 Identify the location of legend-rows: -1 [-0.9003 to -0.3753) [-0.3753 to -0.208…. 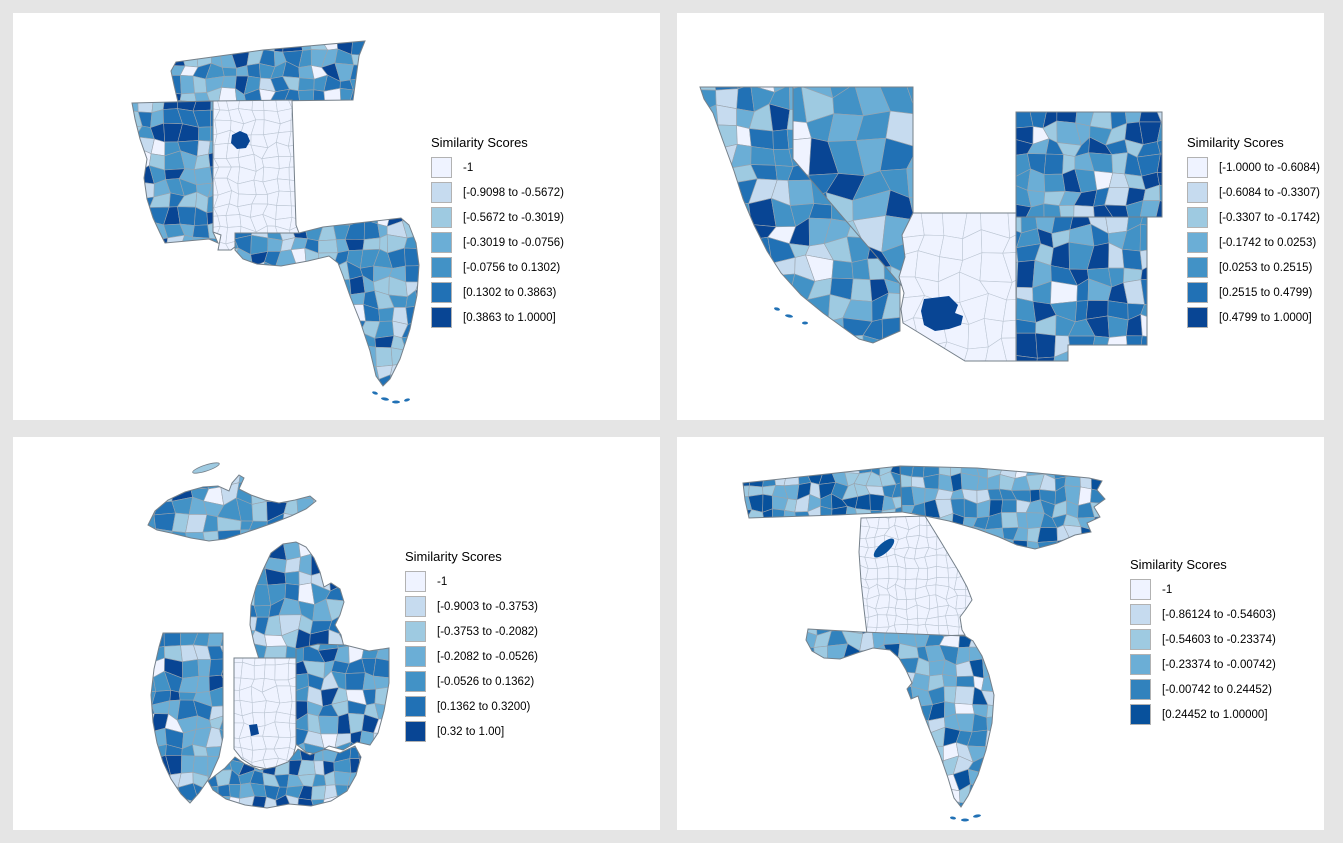
(471, 656).